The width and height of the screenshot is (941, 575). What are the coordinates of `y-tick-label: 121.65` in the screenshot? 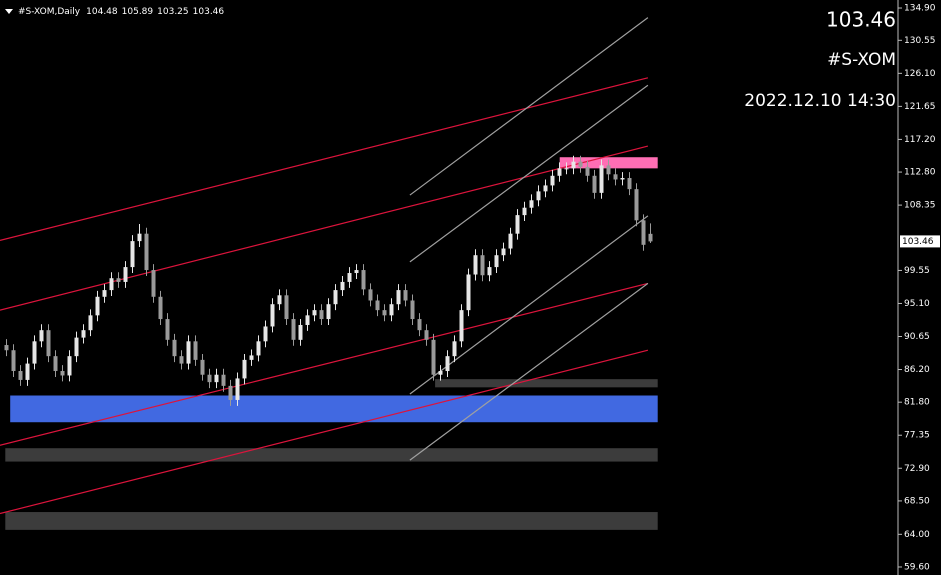 It's located at (920, 107).